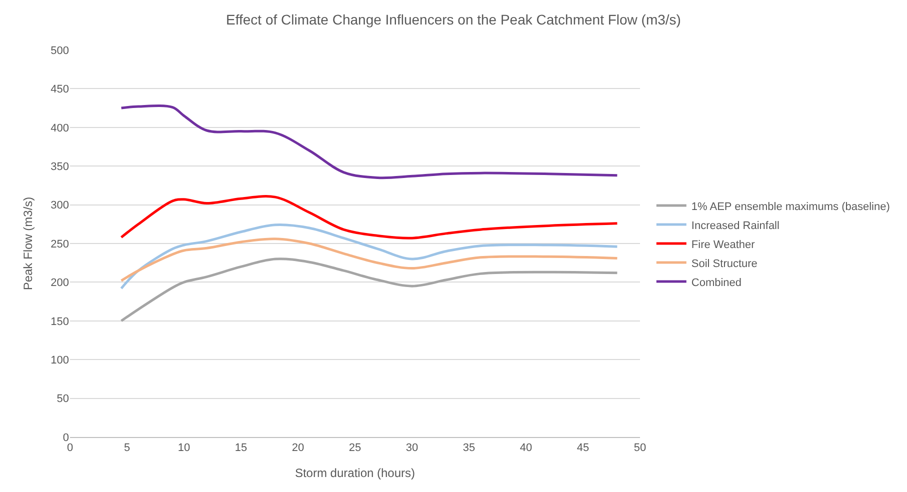 This screenshot has height=492, width=907. I want to click on y-tick-label: 0, so click(65, 438).